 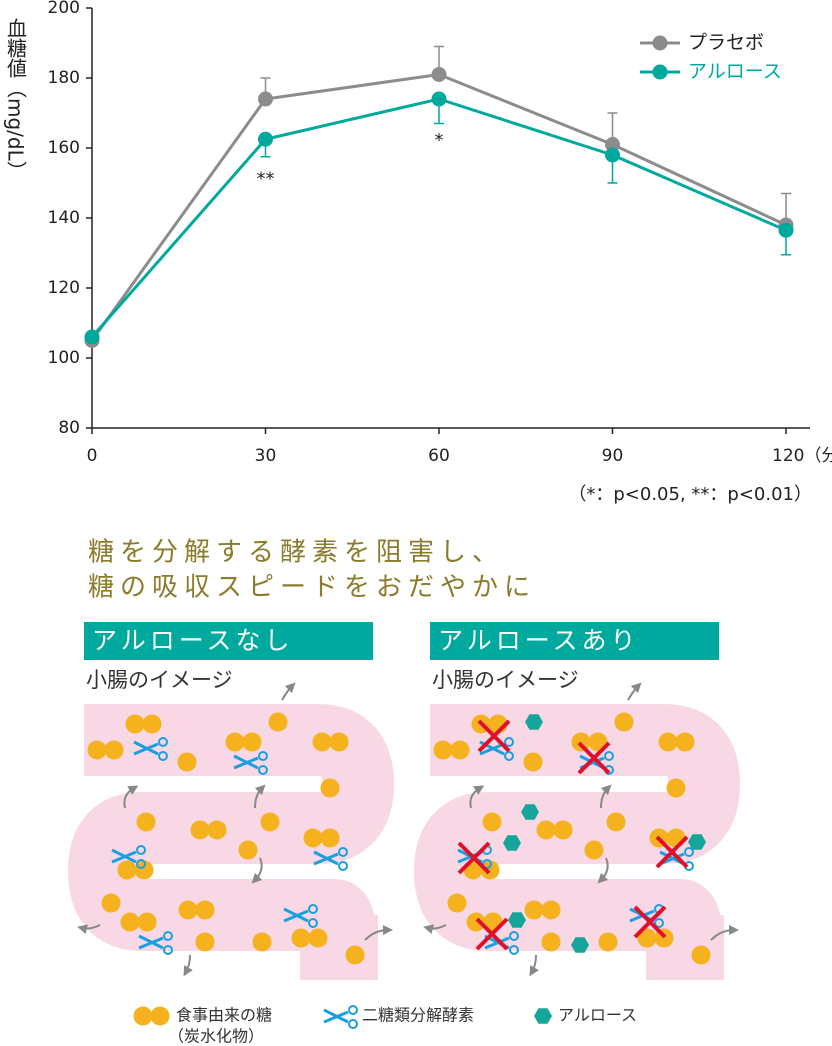 I want to click on legend-label: 食事由来の糖, so click(x=224, y=1015).